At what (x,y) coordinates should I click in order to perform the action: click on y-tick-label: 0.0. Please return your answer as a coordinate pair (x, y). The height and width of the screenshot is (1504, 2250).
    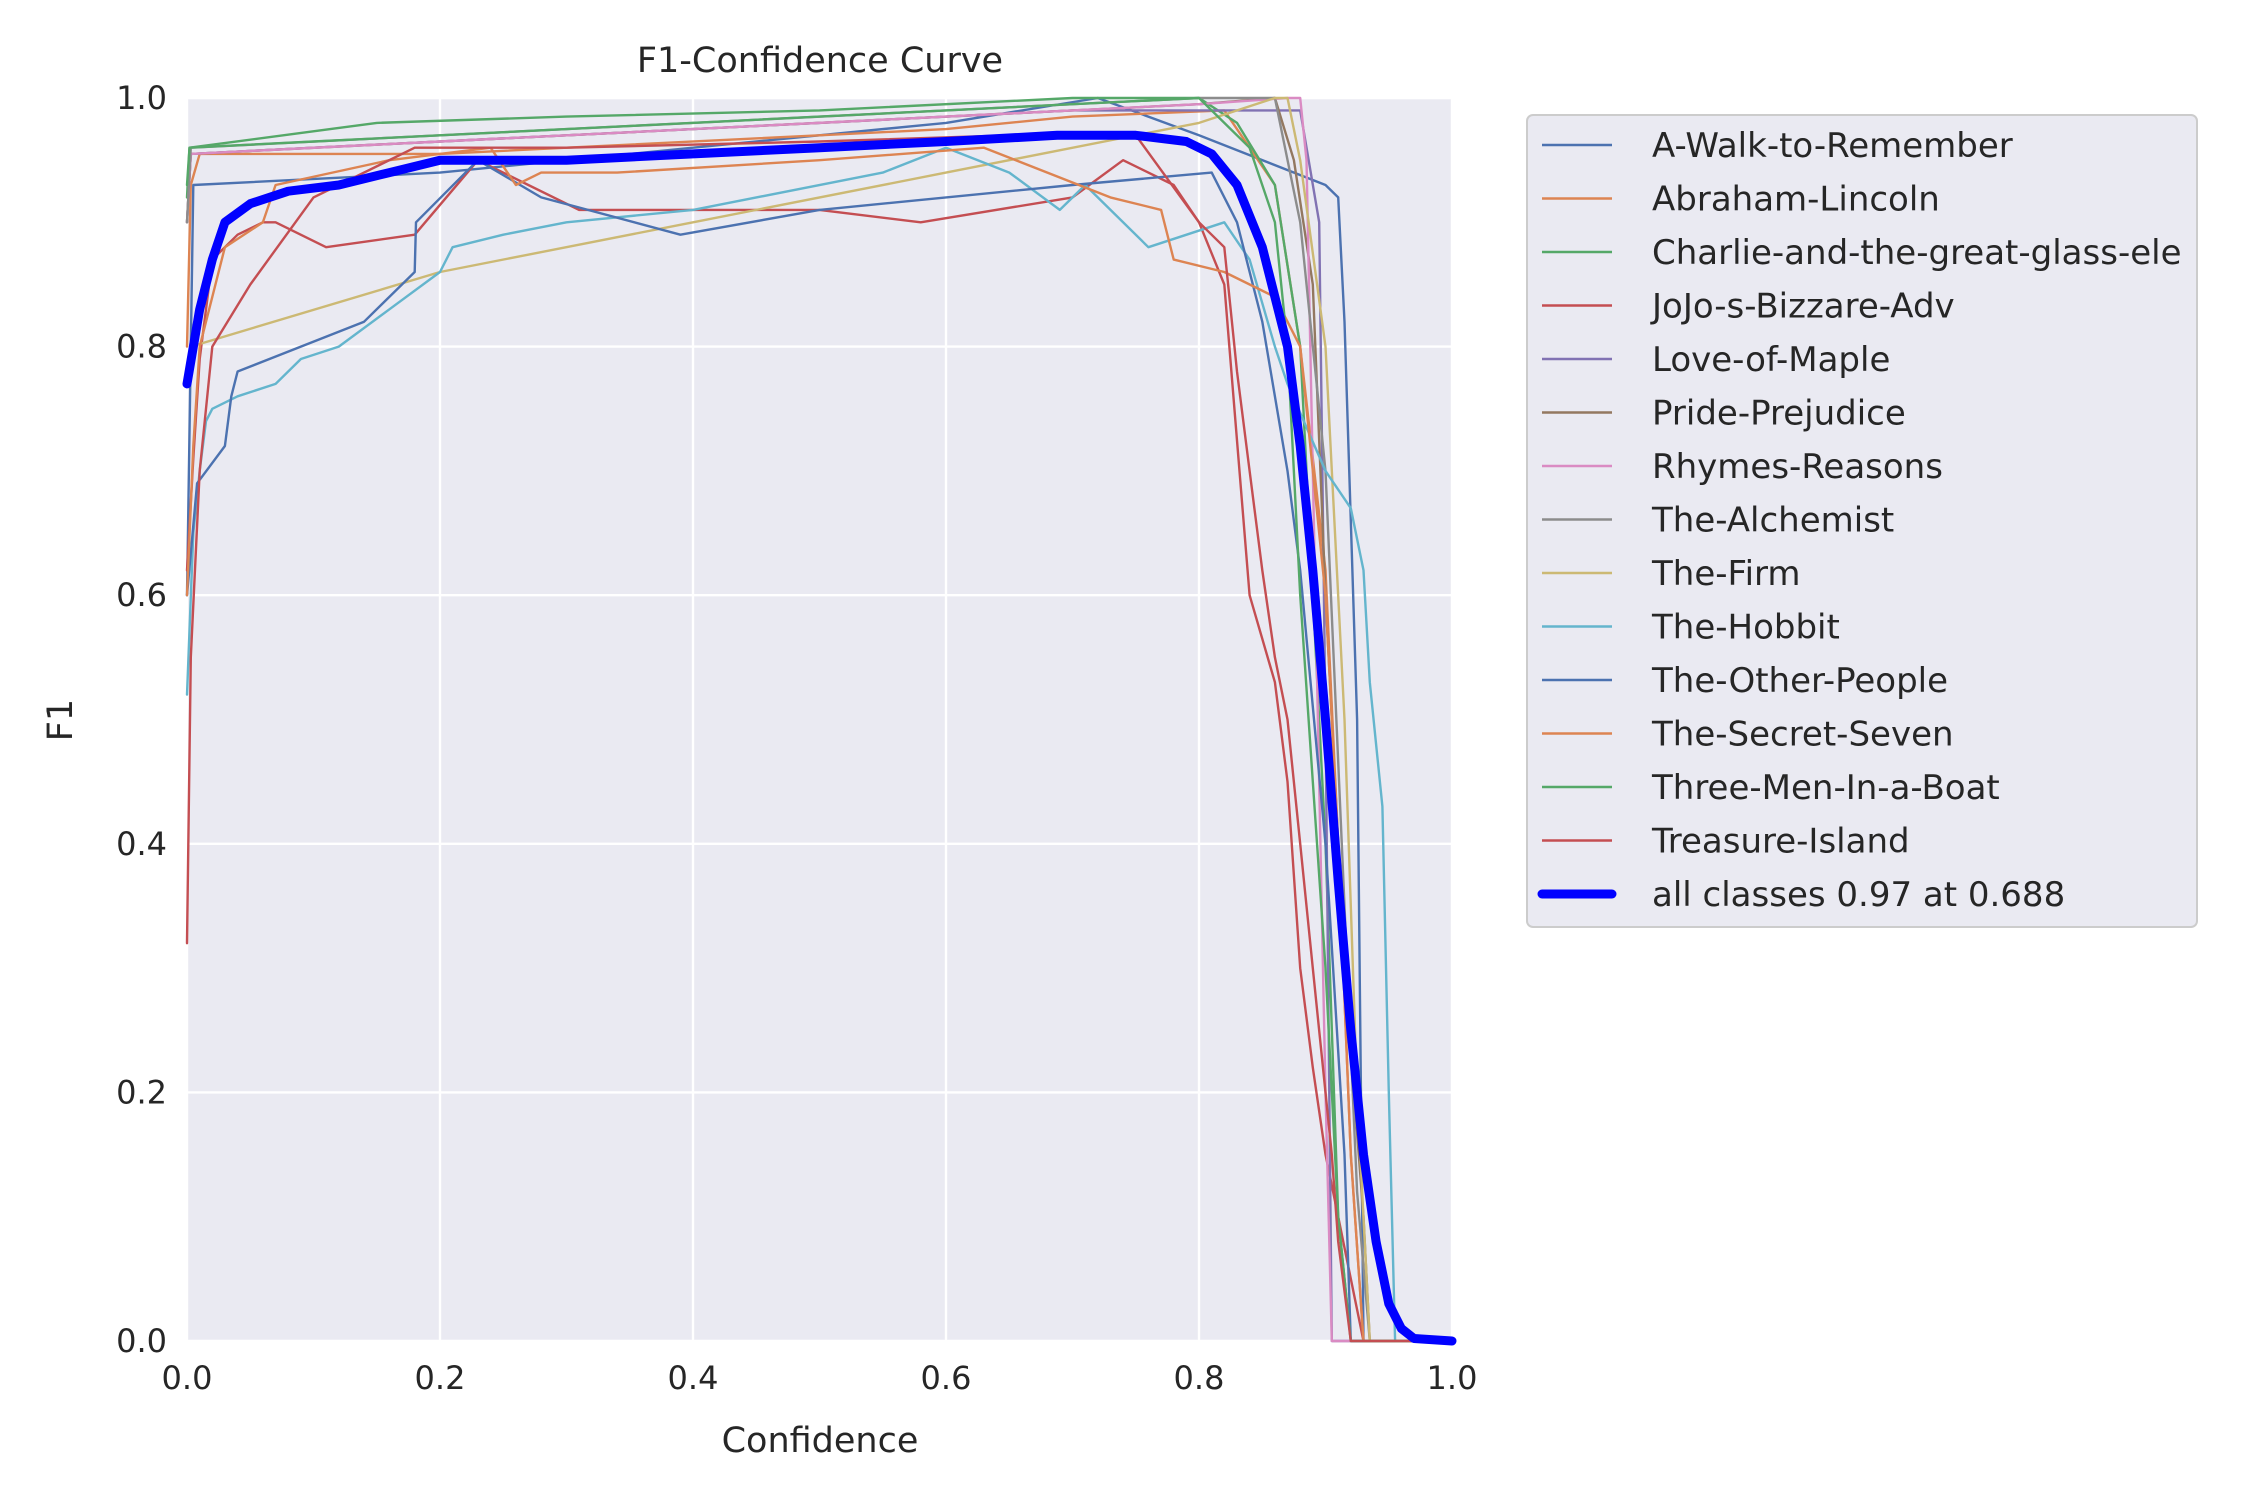
    Looking at the image, I should click on (141, 1341).